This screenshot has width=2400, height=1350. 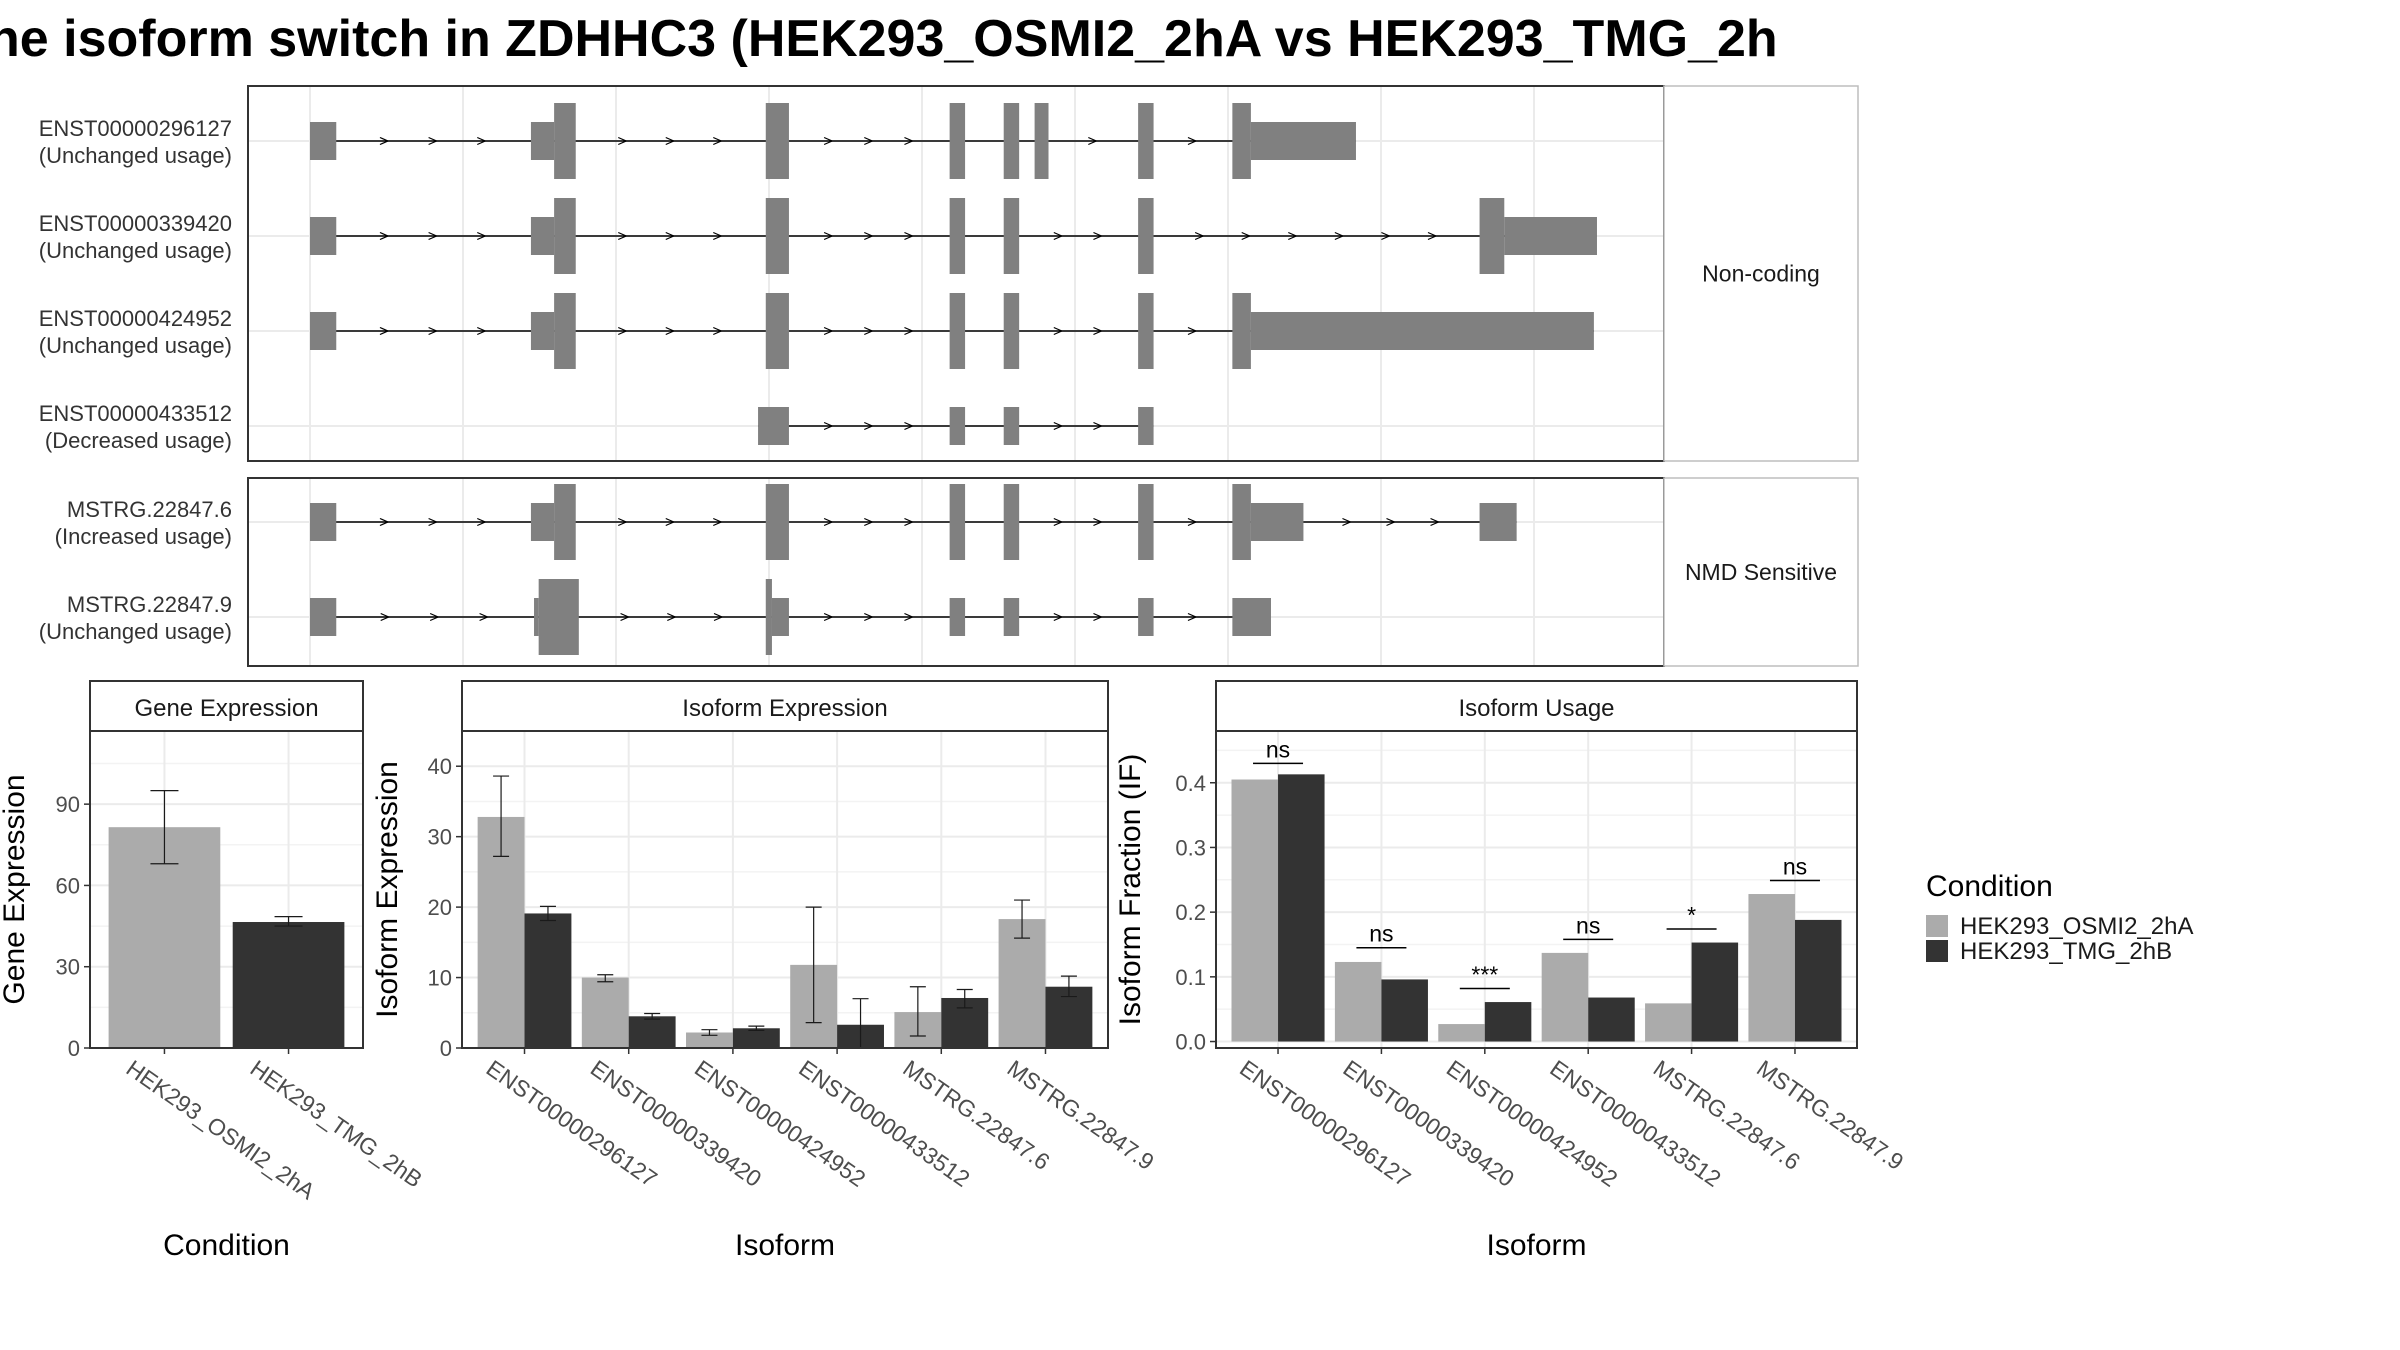 What do you see at coordinates (68, 804) in the screenshot?
I see `y-tick-label: 90` at bounding box center [68, 804].